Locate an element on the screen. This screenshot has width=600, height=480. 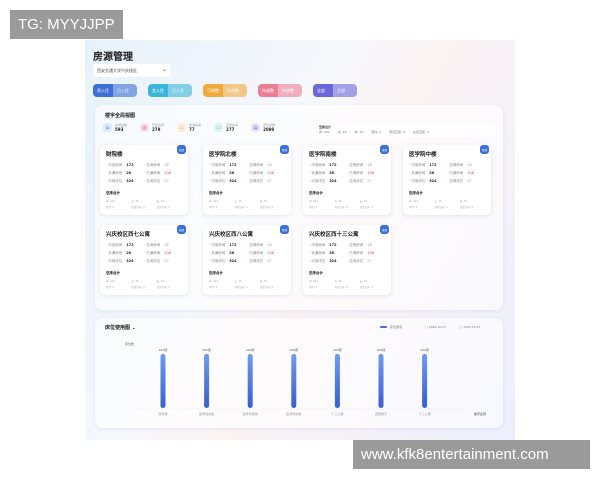
stat-label: 未满房间 is located at coordinates (195, 125).